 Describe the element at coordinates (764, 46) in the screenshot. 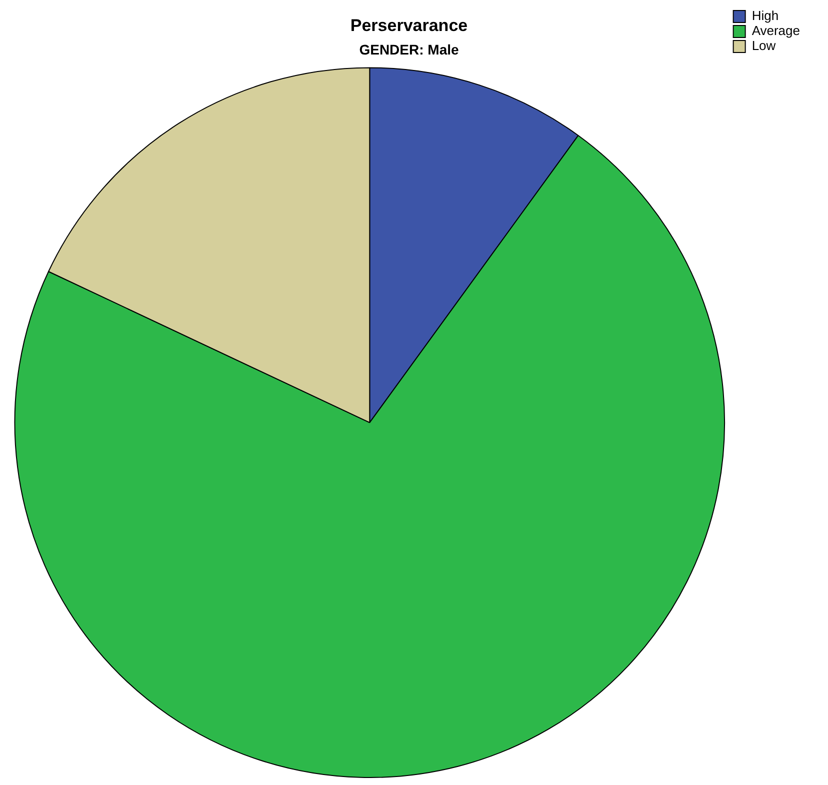

I see `legend-label: Low` at that location.